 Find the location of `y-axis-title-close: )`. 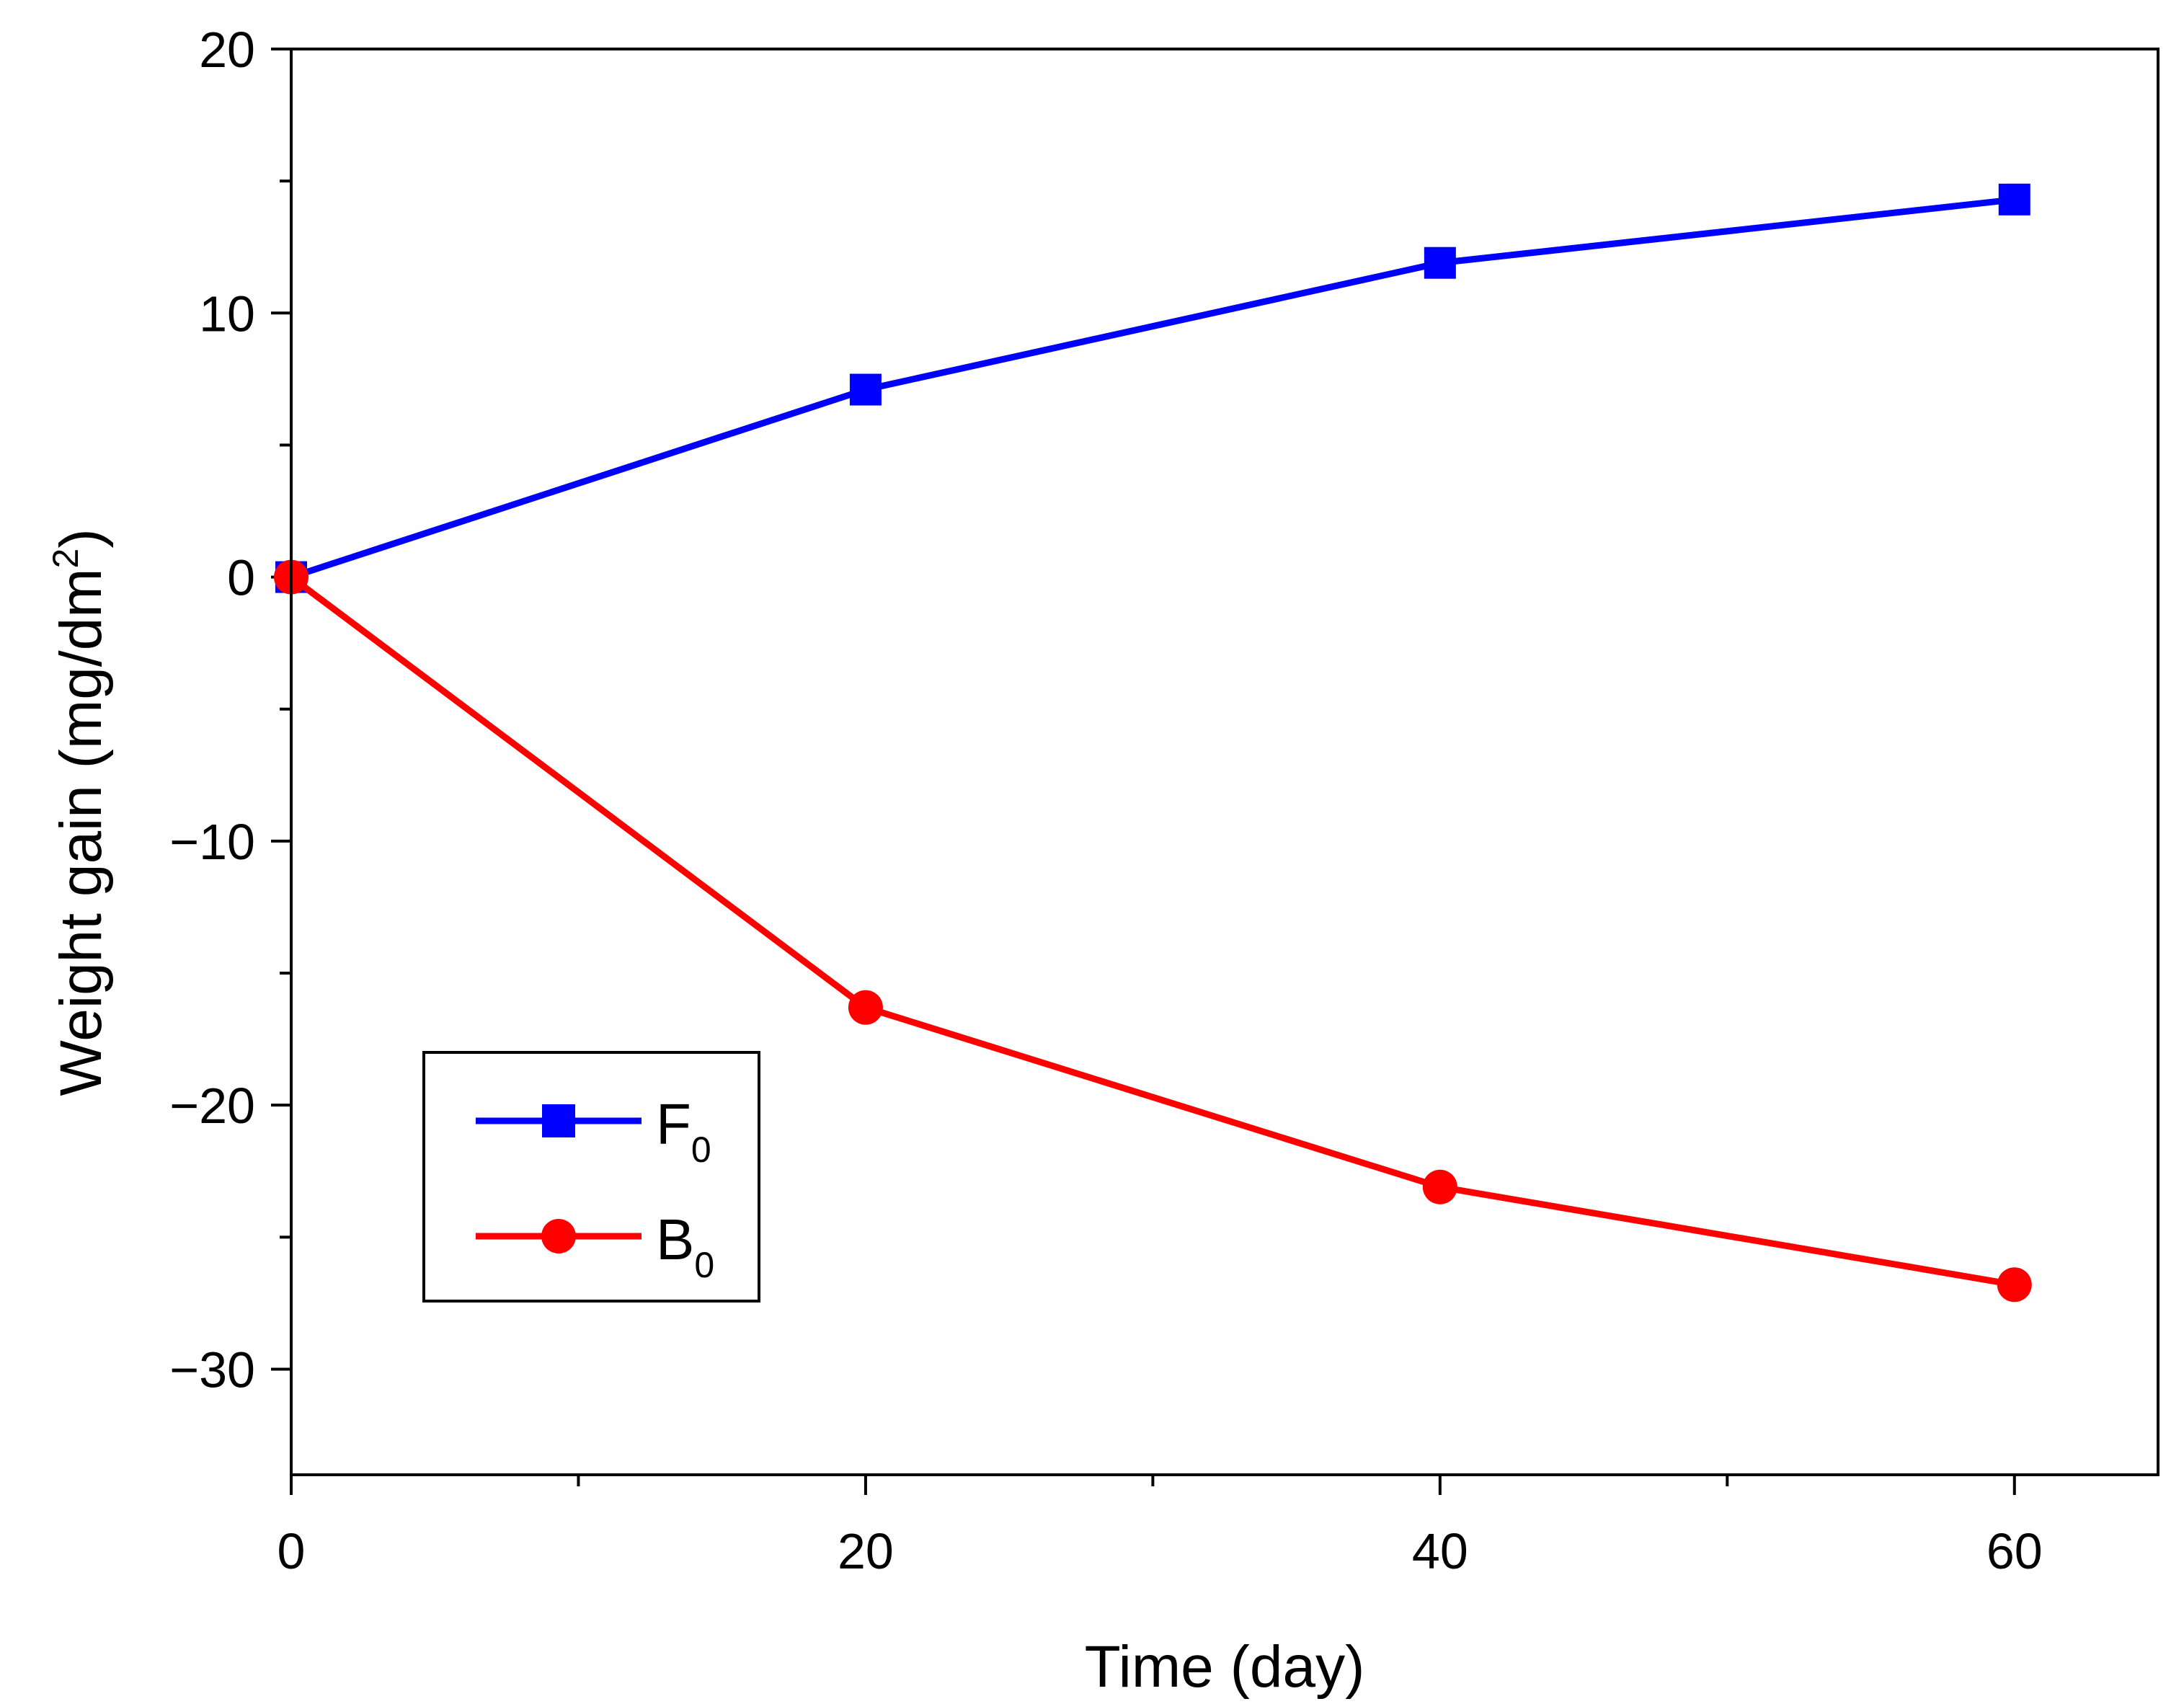

y-axis-title-close: ) is located at coordinates (81, 538).